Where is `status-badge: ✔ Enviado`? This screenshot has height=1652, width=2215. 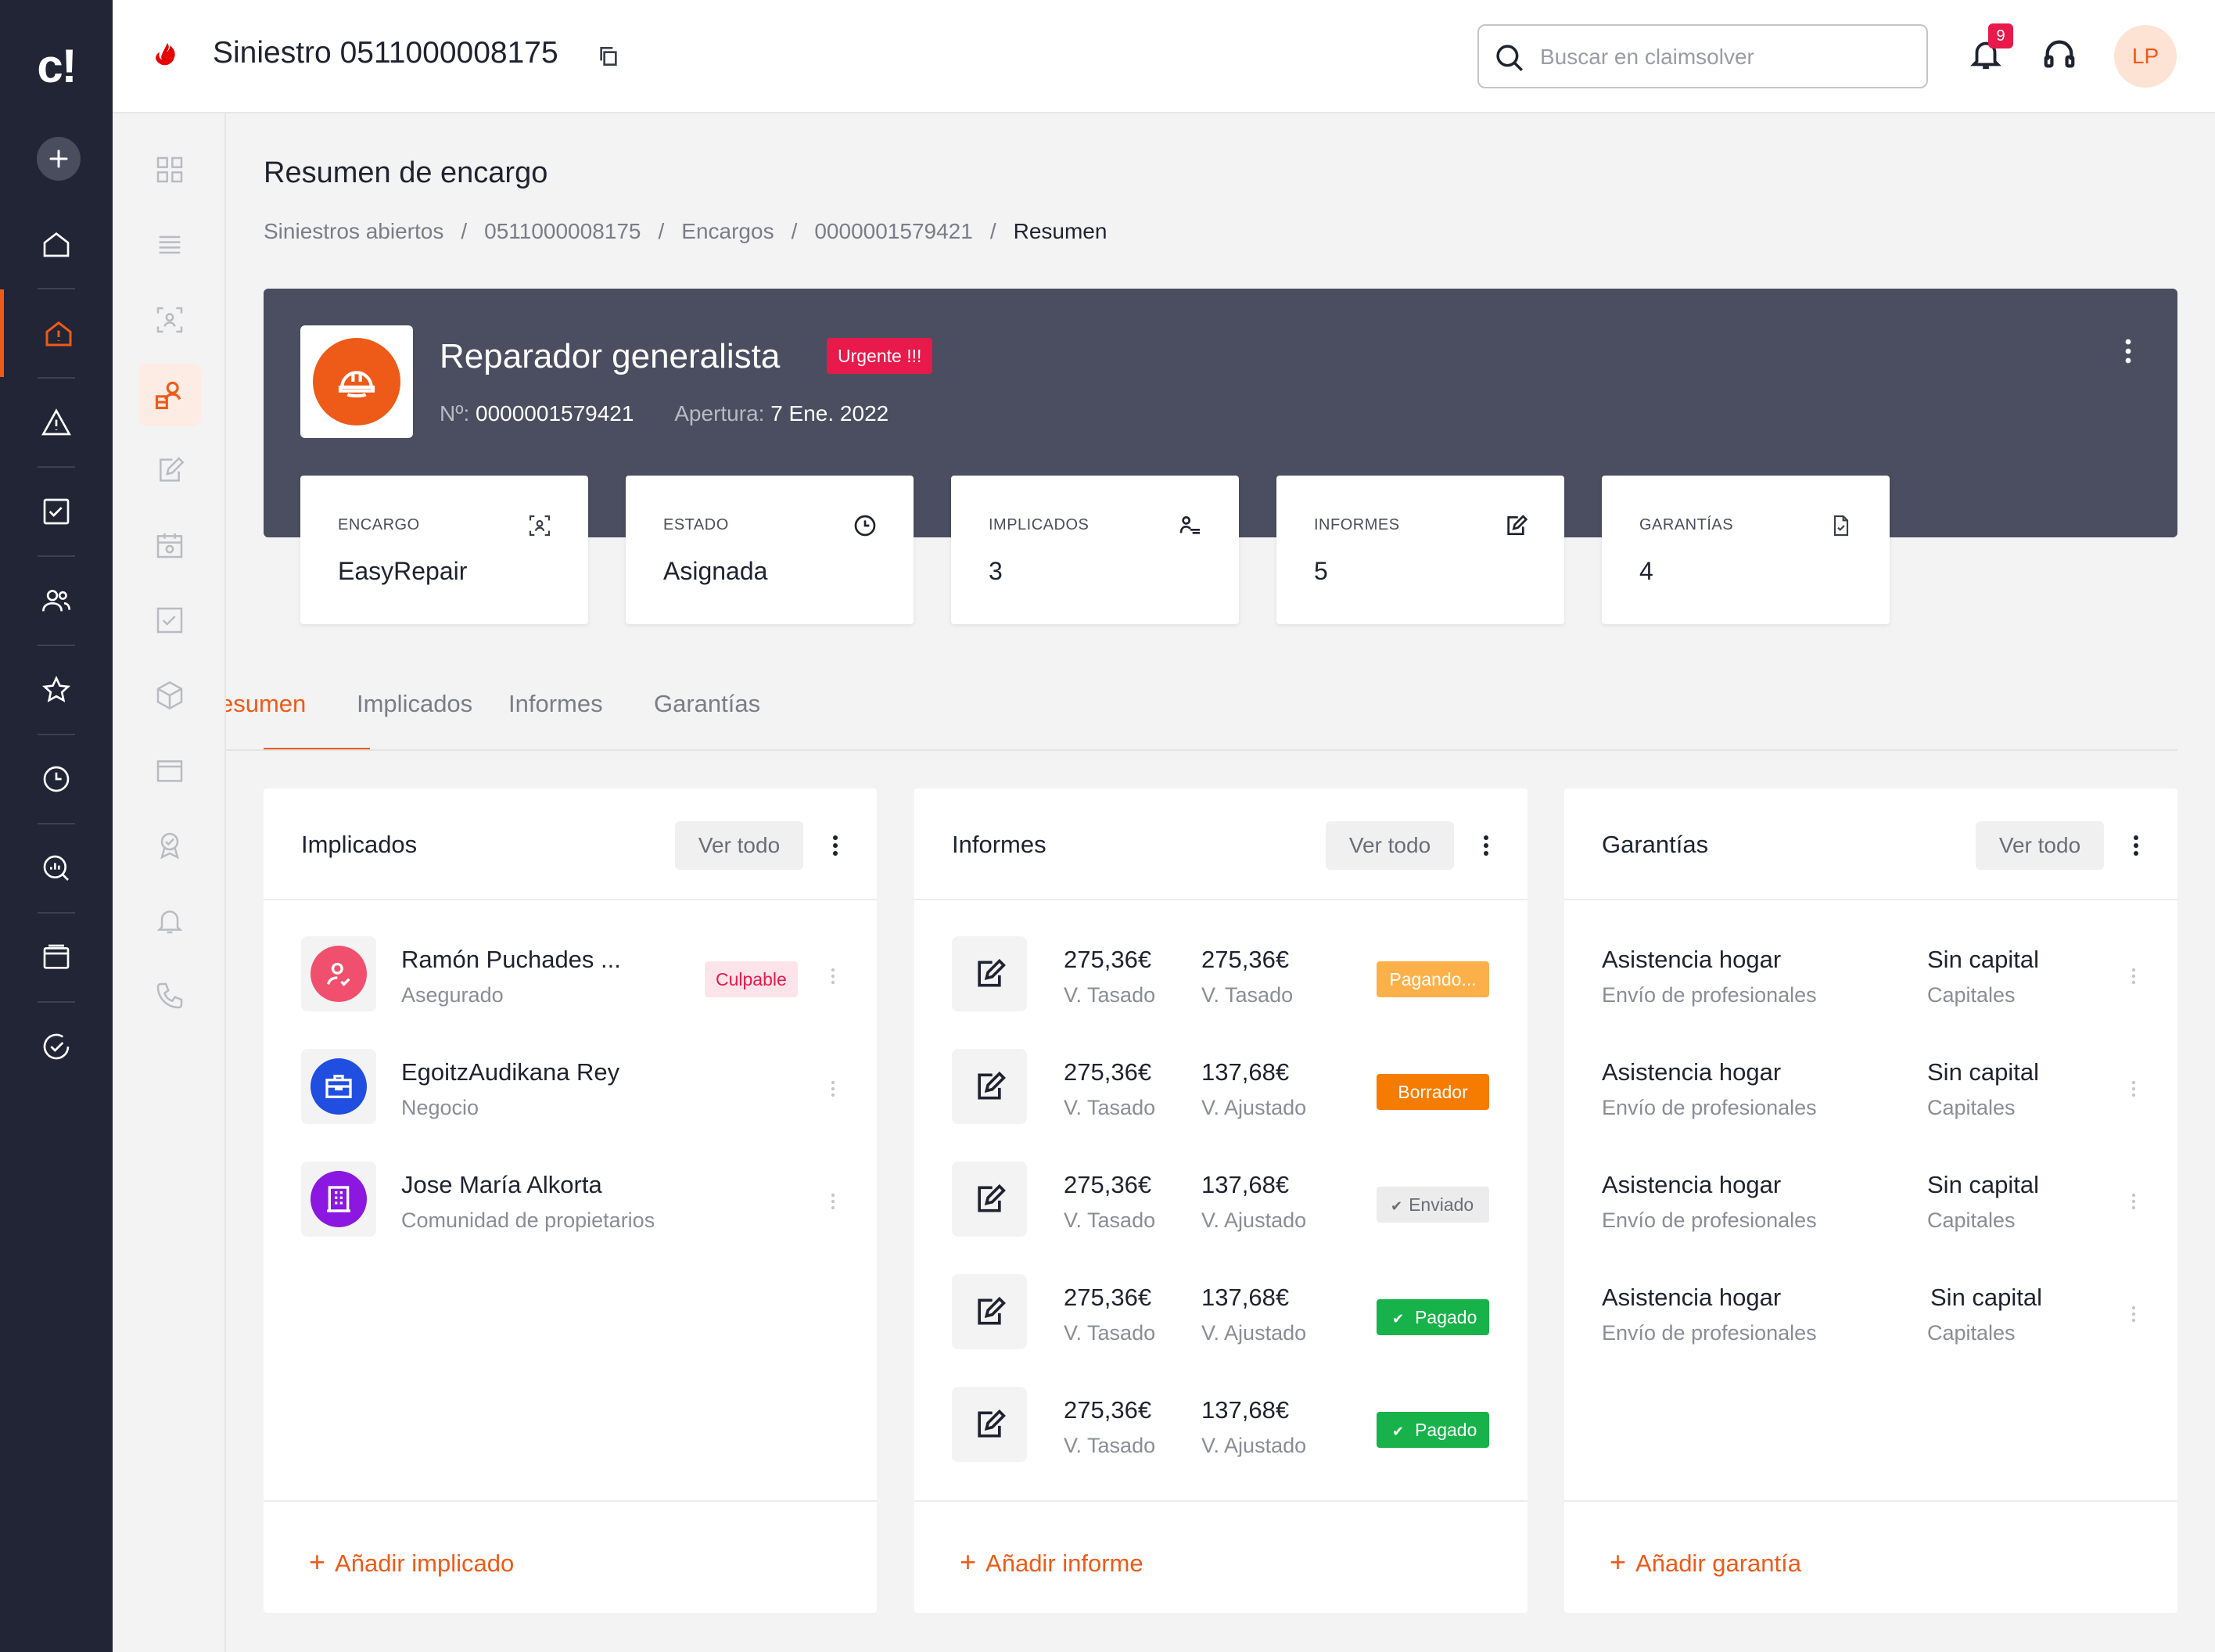
status-badge: ✔ Enviado is located at coordinates (1433, 1205).